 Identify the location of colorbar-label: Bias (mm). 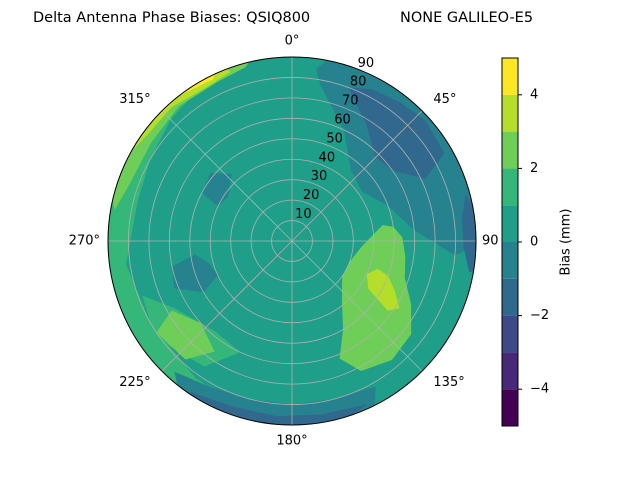
(566, 242).